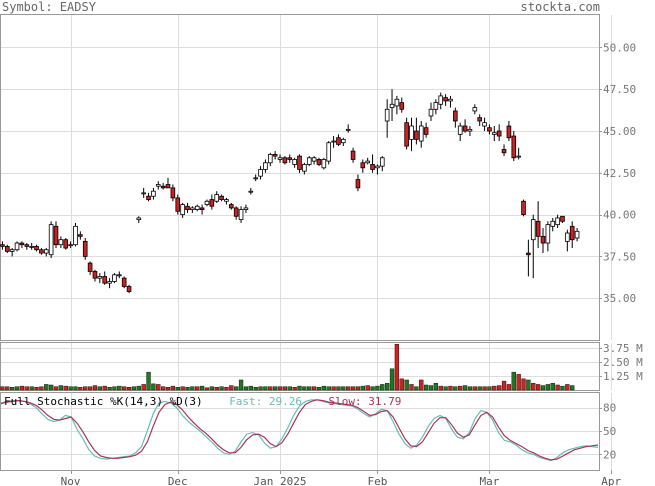 Image resolution: width=655 pixels, height=486 pixels. I want to click on price-tick-label: 50.00, so click(619, 47).